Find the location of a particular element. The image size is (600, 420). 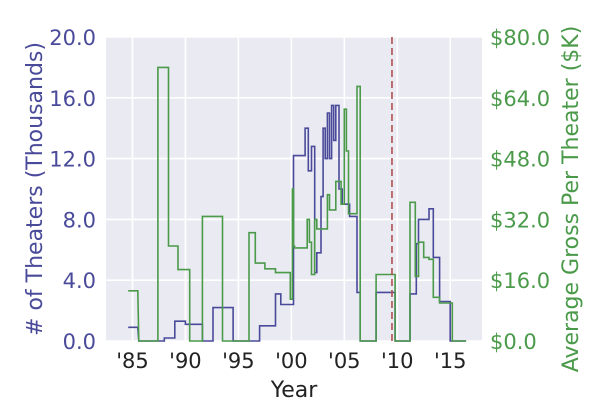

x-tick-label: '90 is located at coordinates (185, 361).